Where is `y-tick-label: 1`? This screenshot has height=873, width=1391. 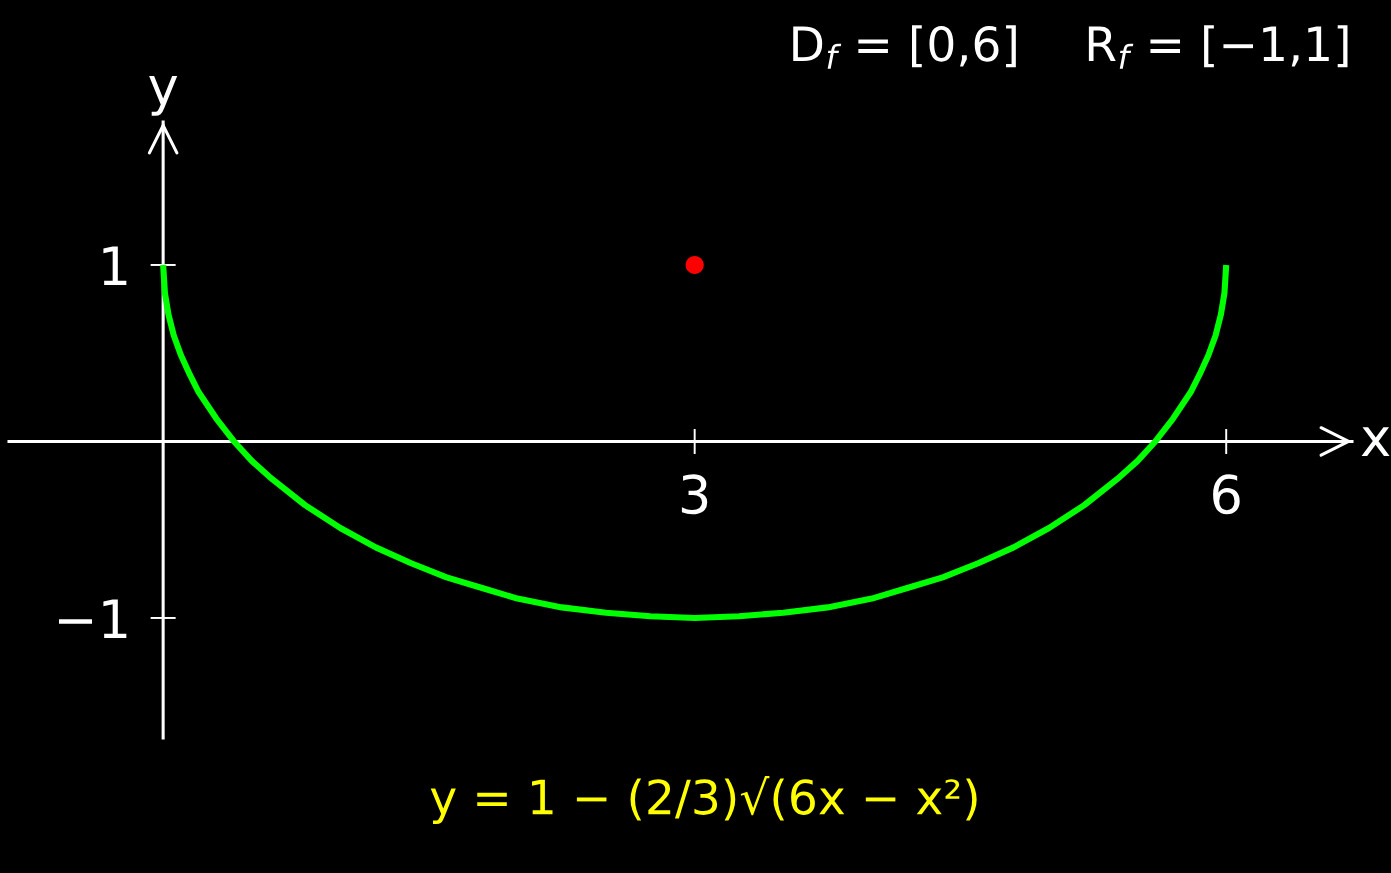
y-tick-label: 1 is located at coordinates (115, 266).